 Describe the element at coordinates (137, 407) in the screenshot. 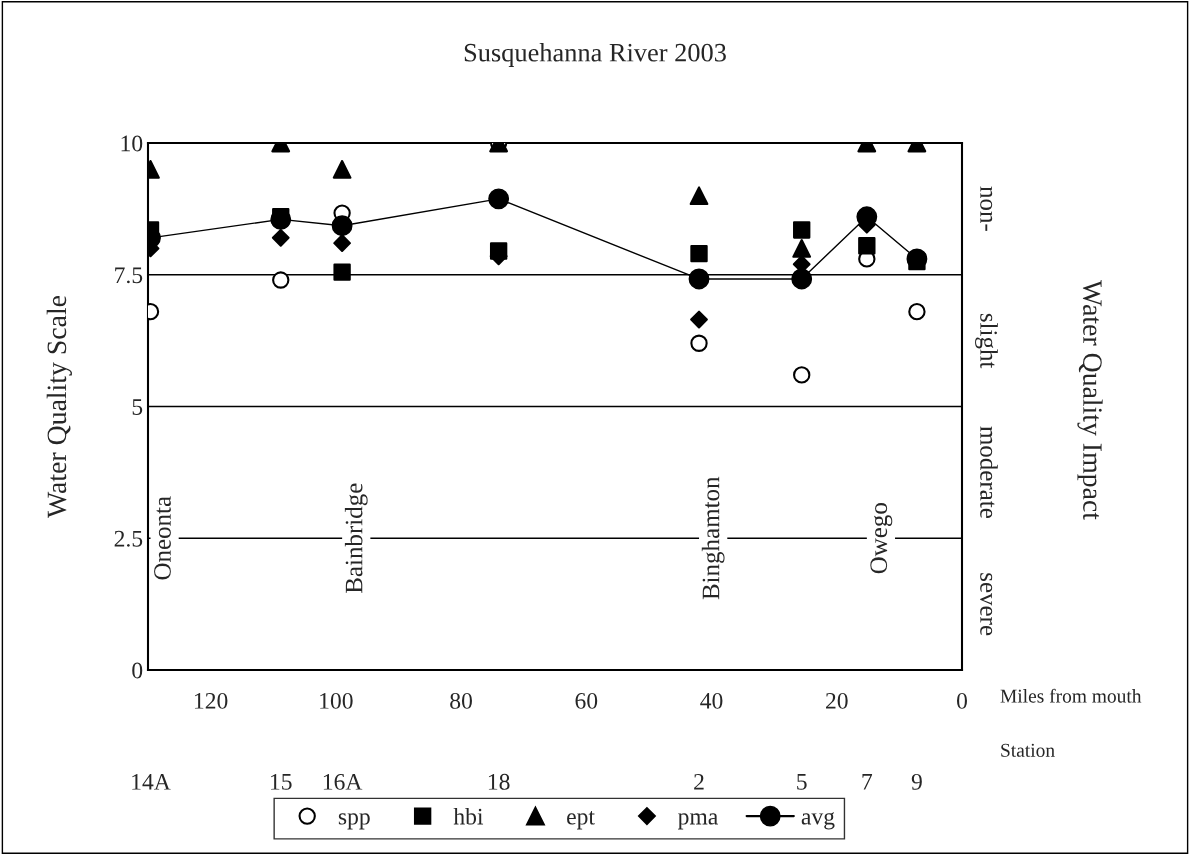

I see `y-tick-label: 5` at that location.